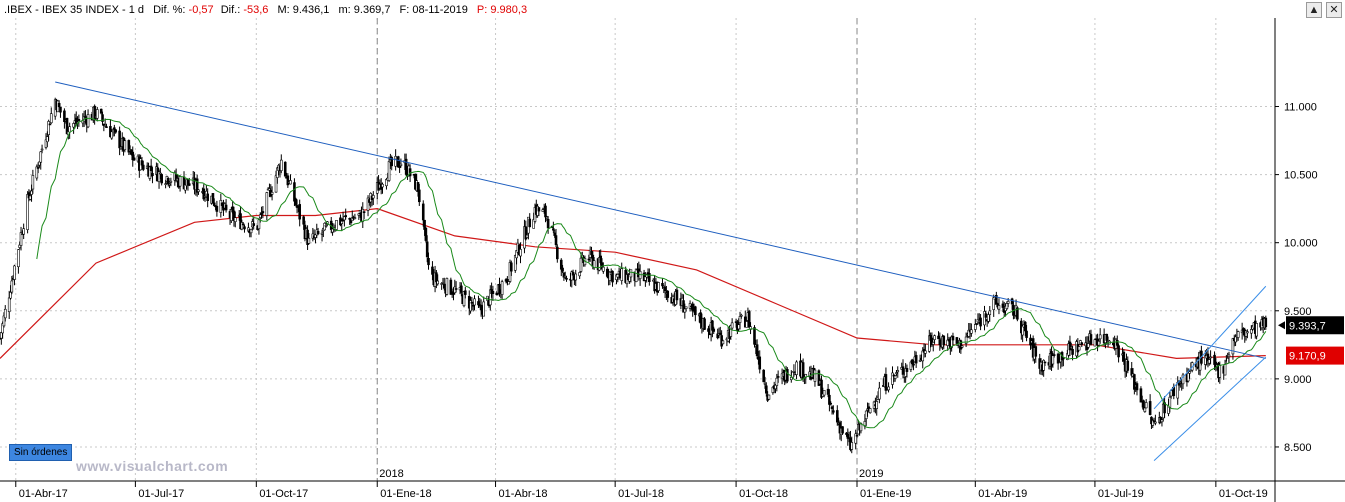 Image resolution: width=1345 pixels, height=502 pixels. What do you see at coordinates (1307, 326) in the screenshot?
I see `last-price-tag: 9.393,7` at bounding box center [1307, 326].